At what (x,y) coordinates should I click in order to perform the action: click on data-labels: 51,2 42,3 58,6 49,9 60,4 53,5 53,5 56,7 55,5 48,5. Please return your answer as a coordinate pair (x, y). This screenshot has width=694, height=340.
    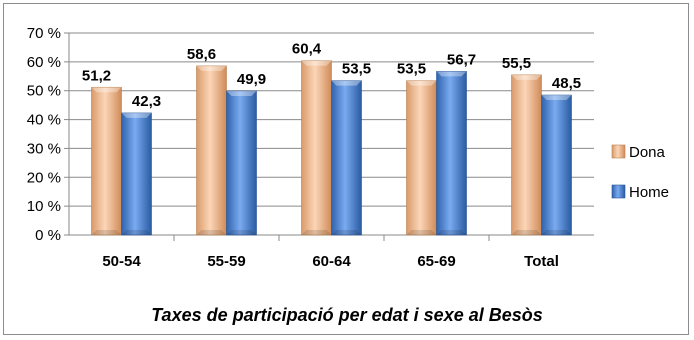
    Looking at the image, I should click on (331, 75).